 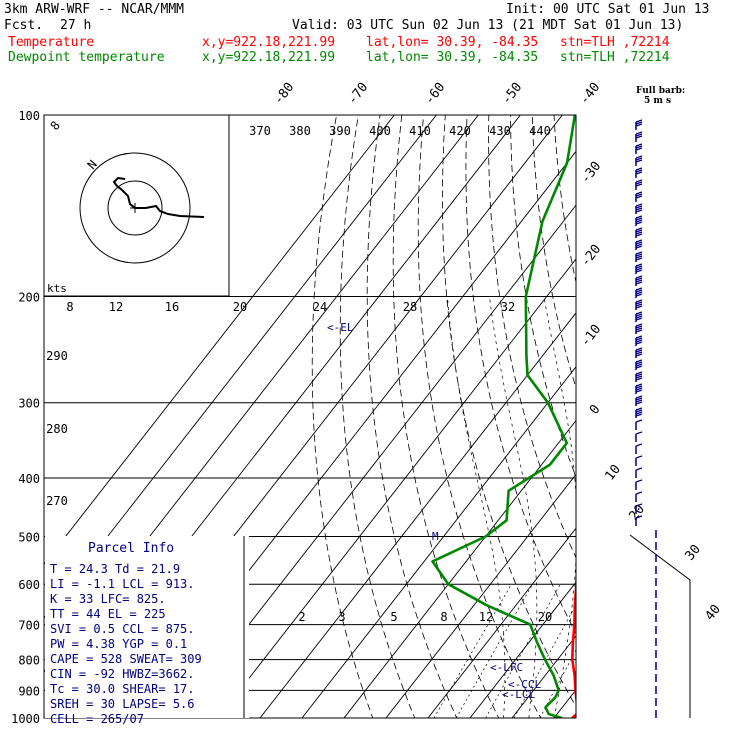 I want to click on pressure-tick-label: 400, so click(x=29, y=479).